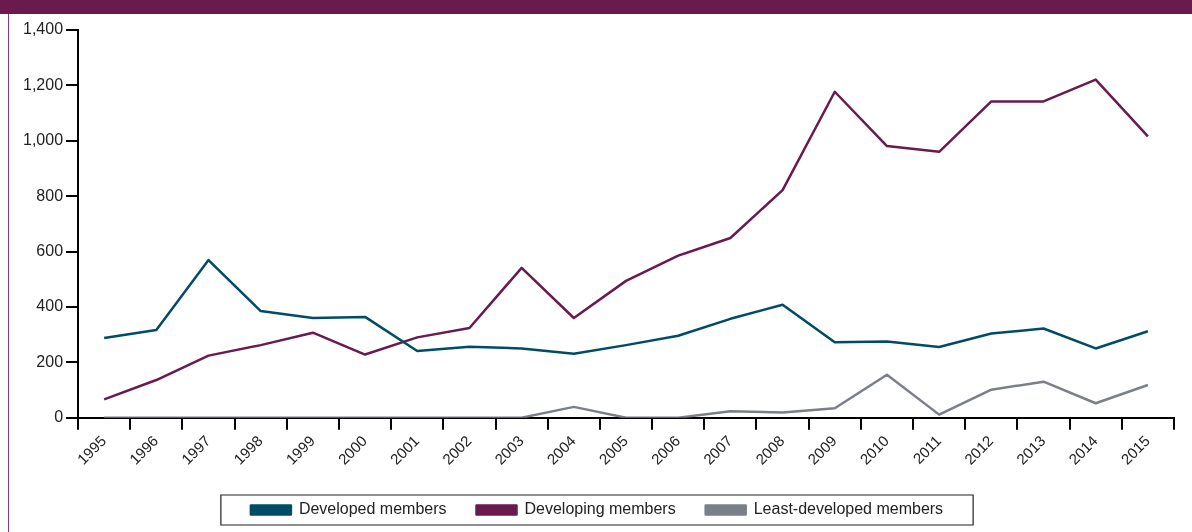 The width and height of the screenshot is (1192, 532). I want to click on y-tick-label: 0, so click(59, 417).